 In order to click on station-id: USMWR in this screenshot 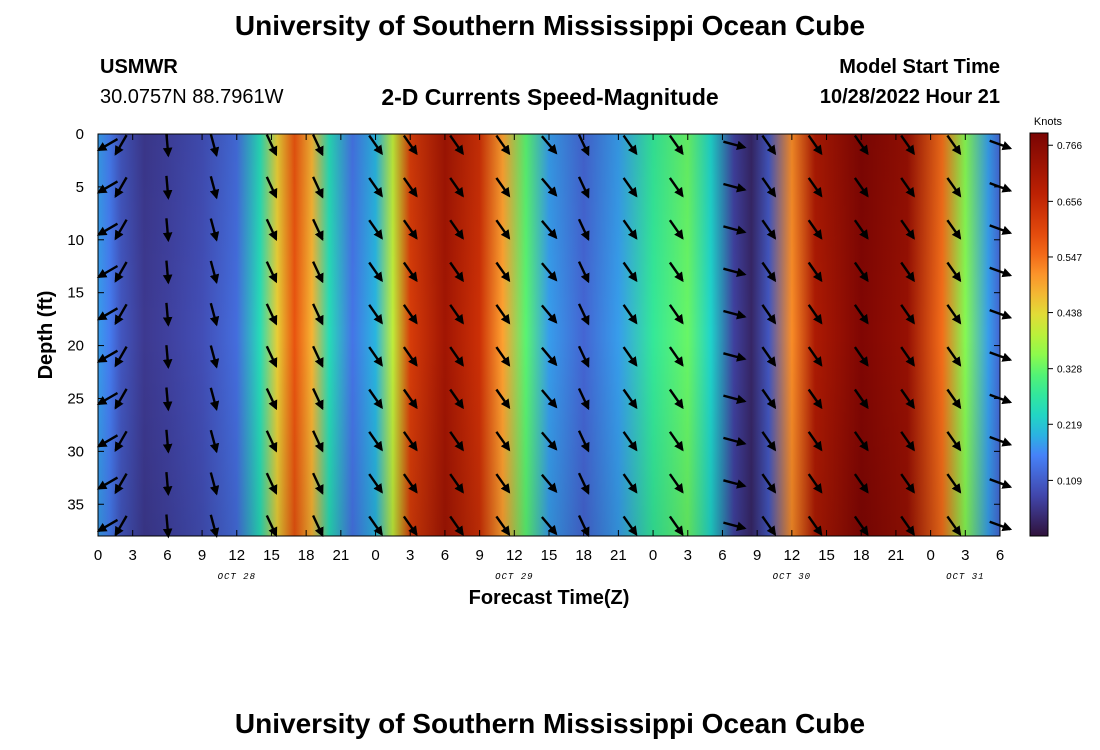, I will do `click(139, 67)`.